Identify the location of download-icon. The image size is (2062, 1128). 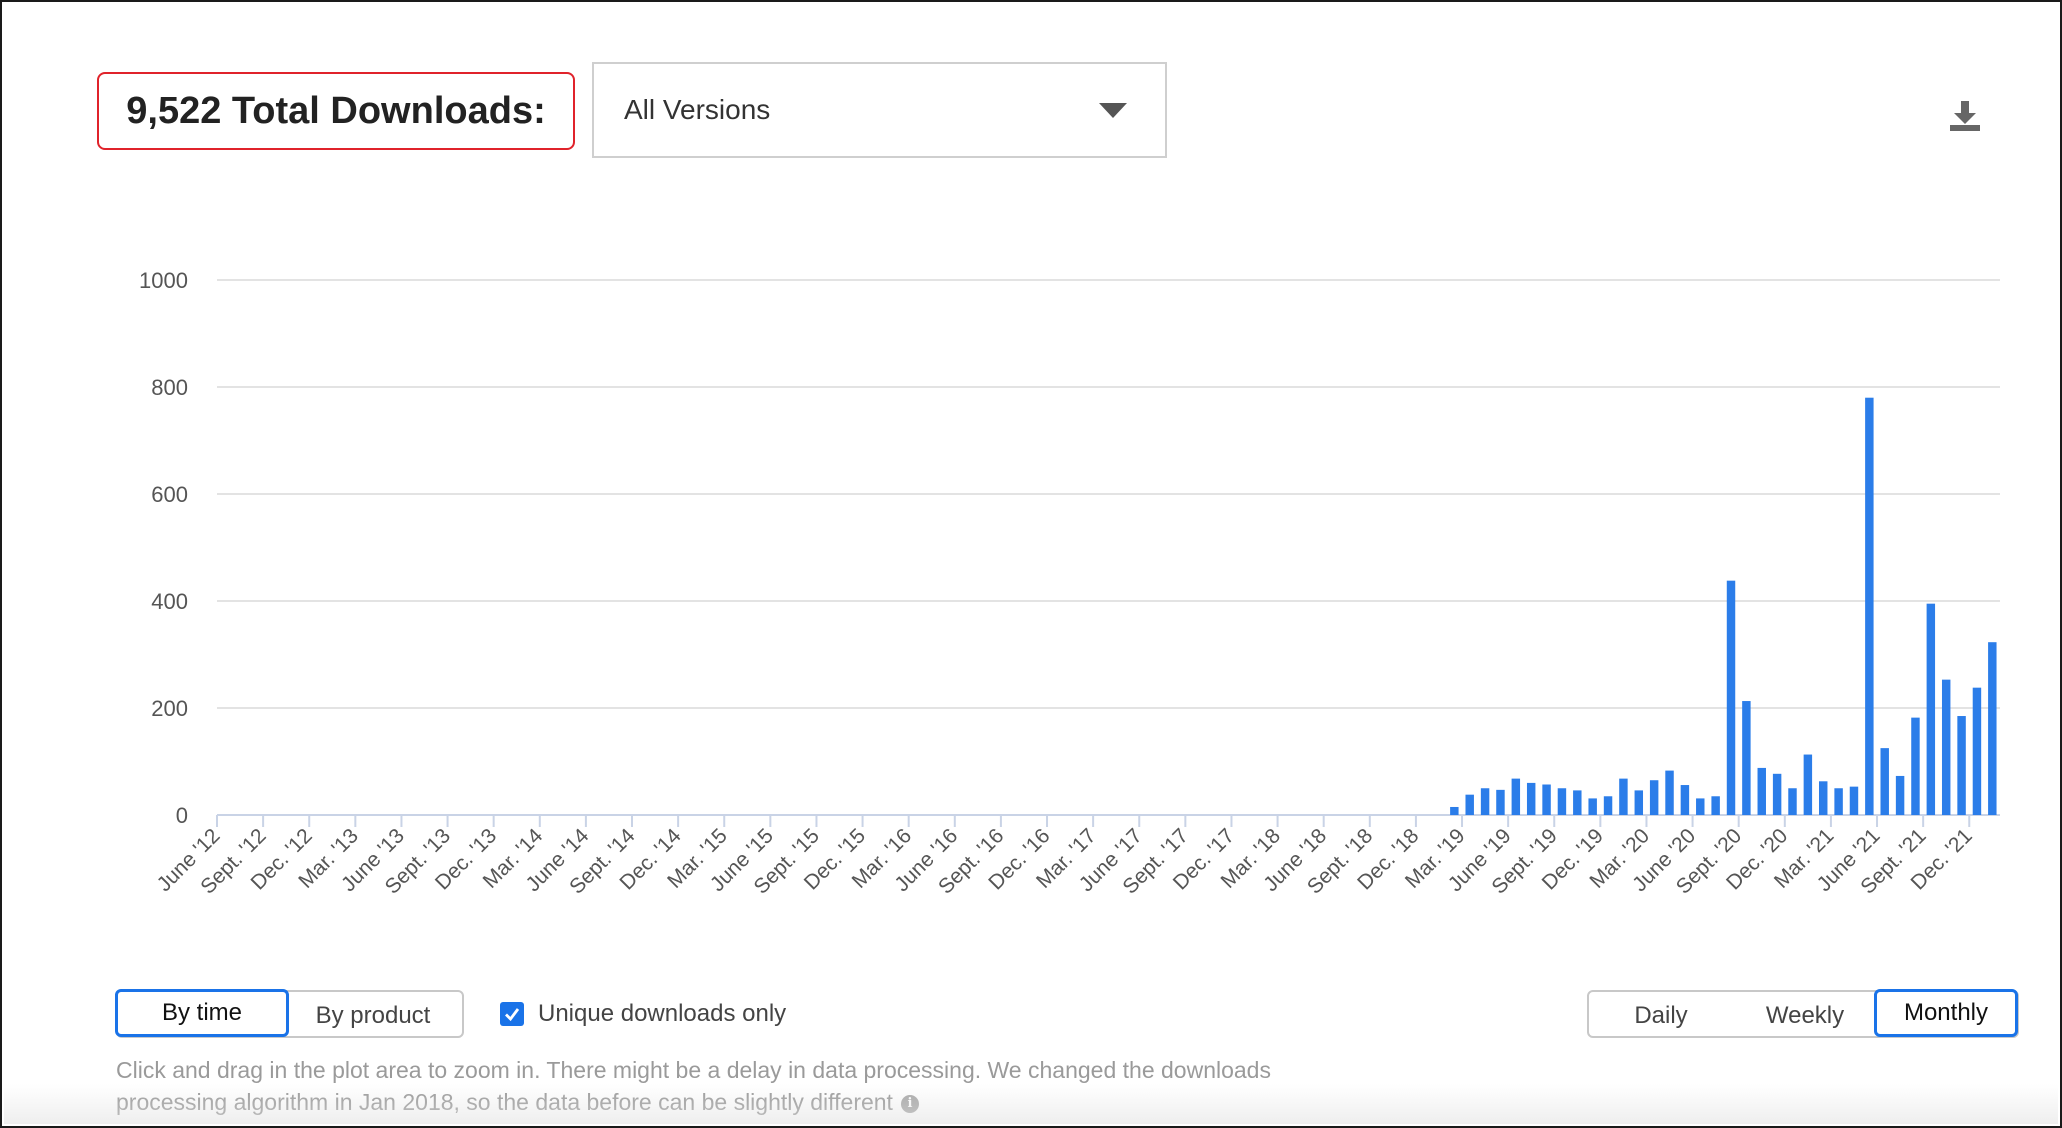
(1965, 116).